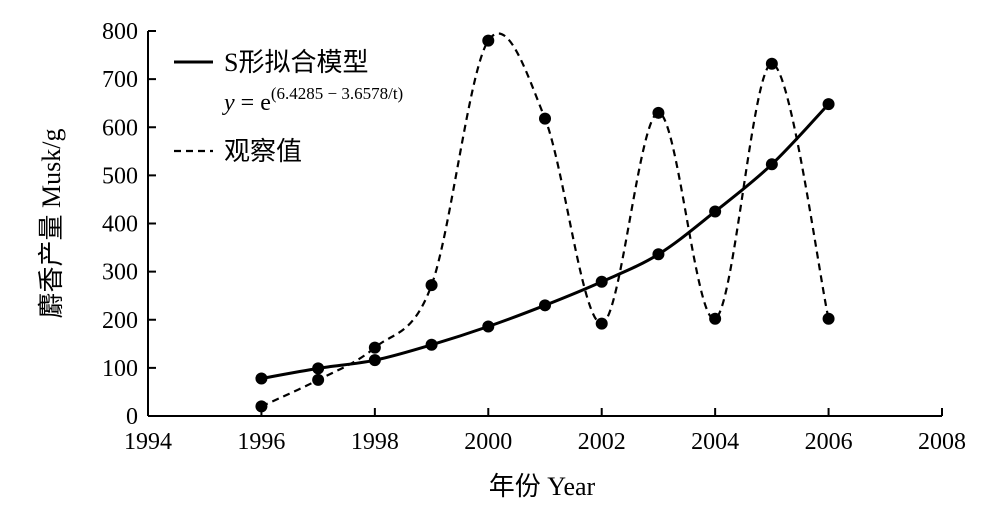 Image resolution: width=1004 pixels, height=519 pixels. I want to click on legend-label-fitted: S形拟合模型, so click(296, 62).